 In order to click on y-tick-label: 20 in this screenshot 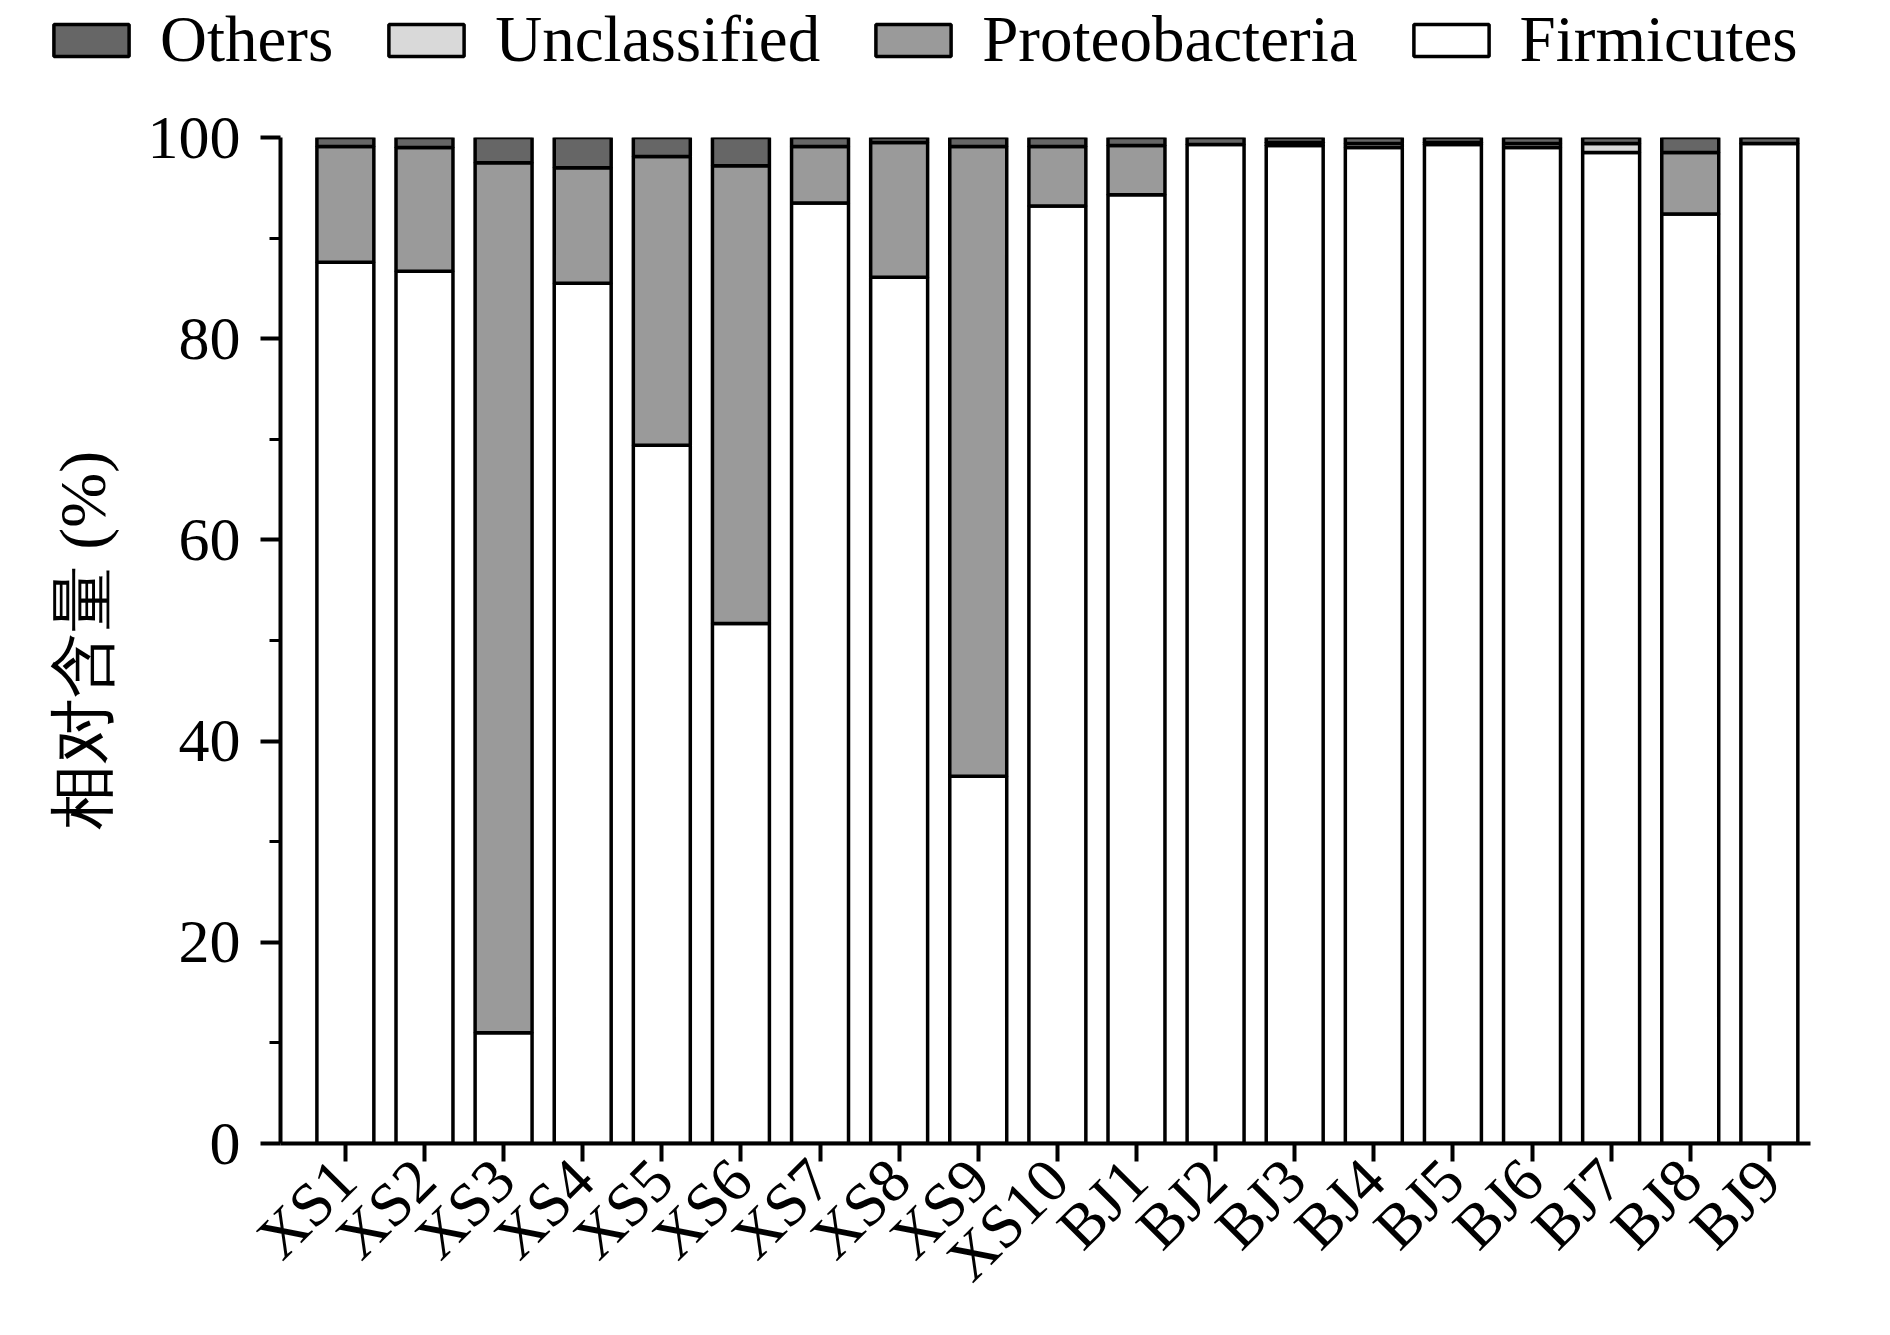, I will do `click(209, 941)`.